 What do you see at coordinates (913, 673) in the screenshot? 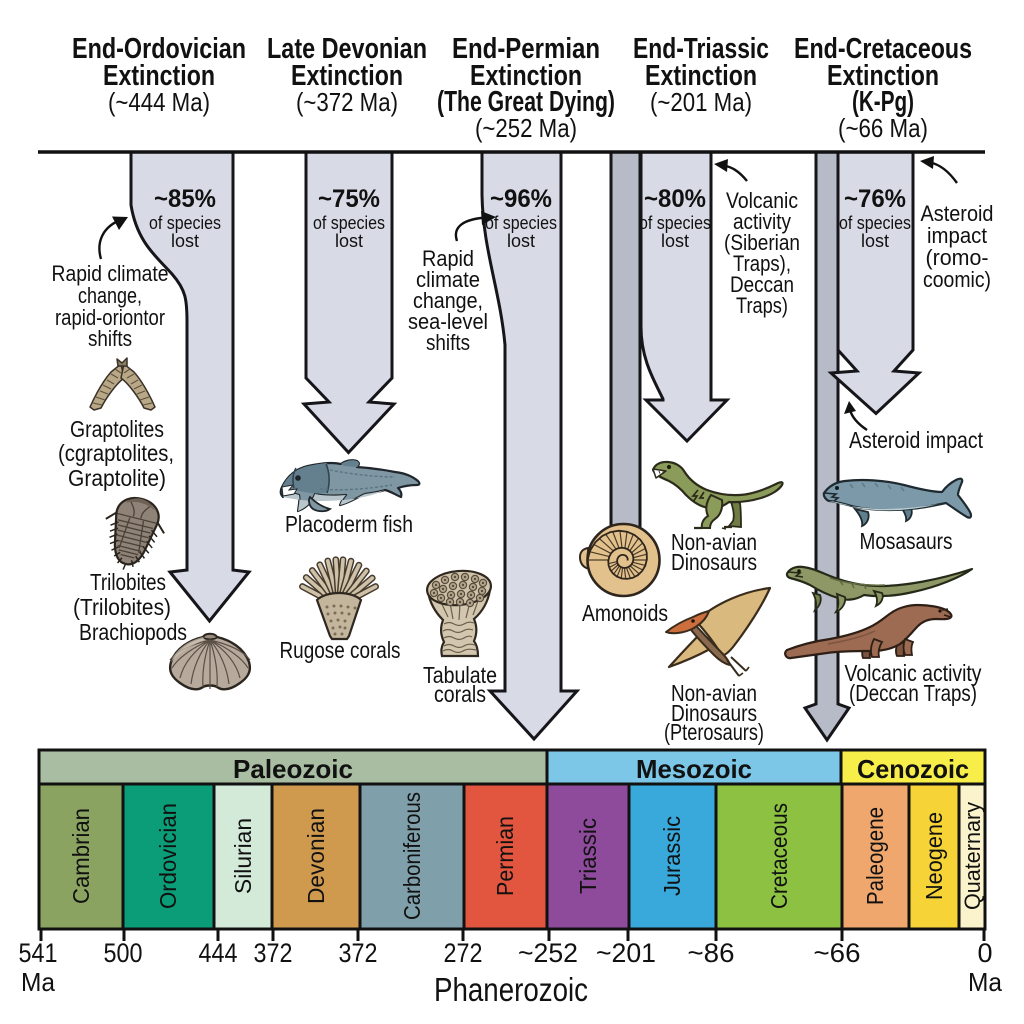
I see `svg-text: Volcanic activity` at bounding box center [913, 673].